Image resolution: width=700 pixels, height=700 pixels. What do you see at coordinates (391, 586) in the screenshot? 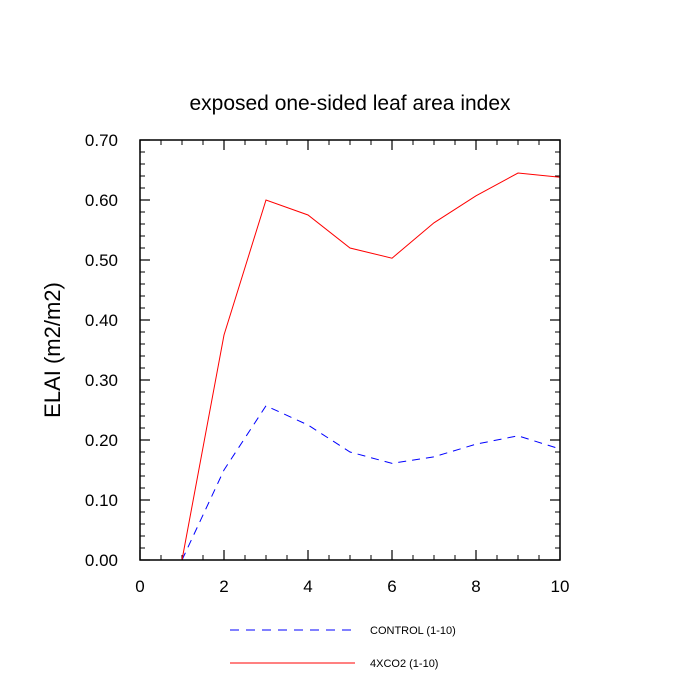
I see `x-tick-label: 6` at bounding box center [391, 586].